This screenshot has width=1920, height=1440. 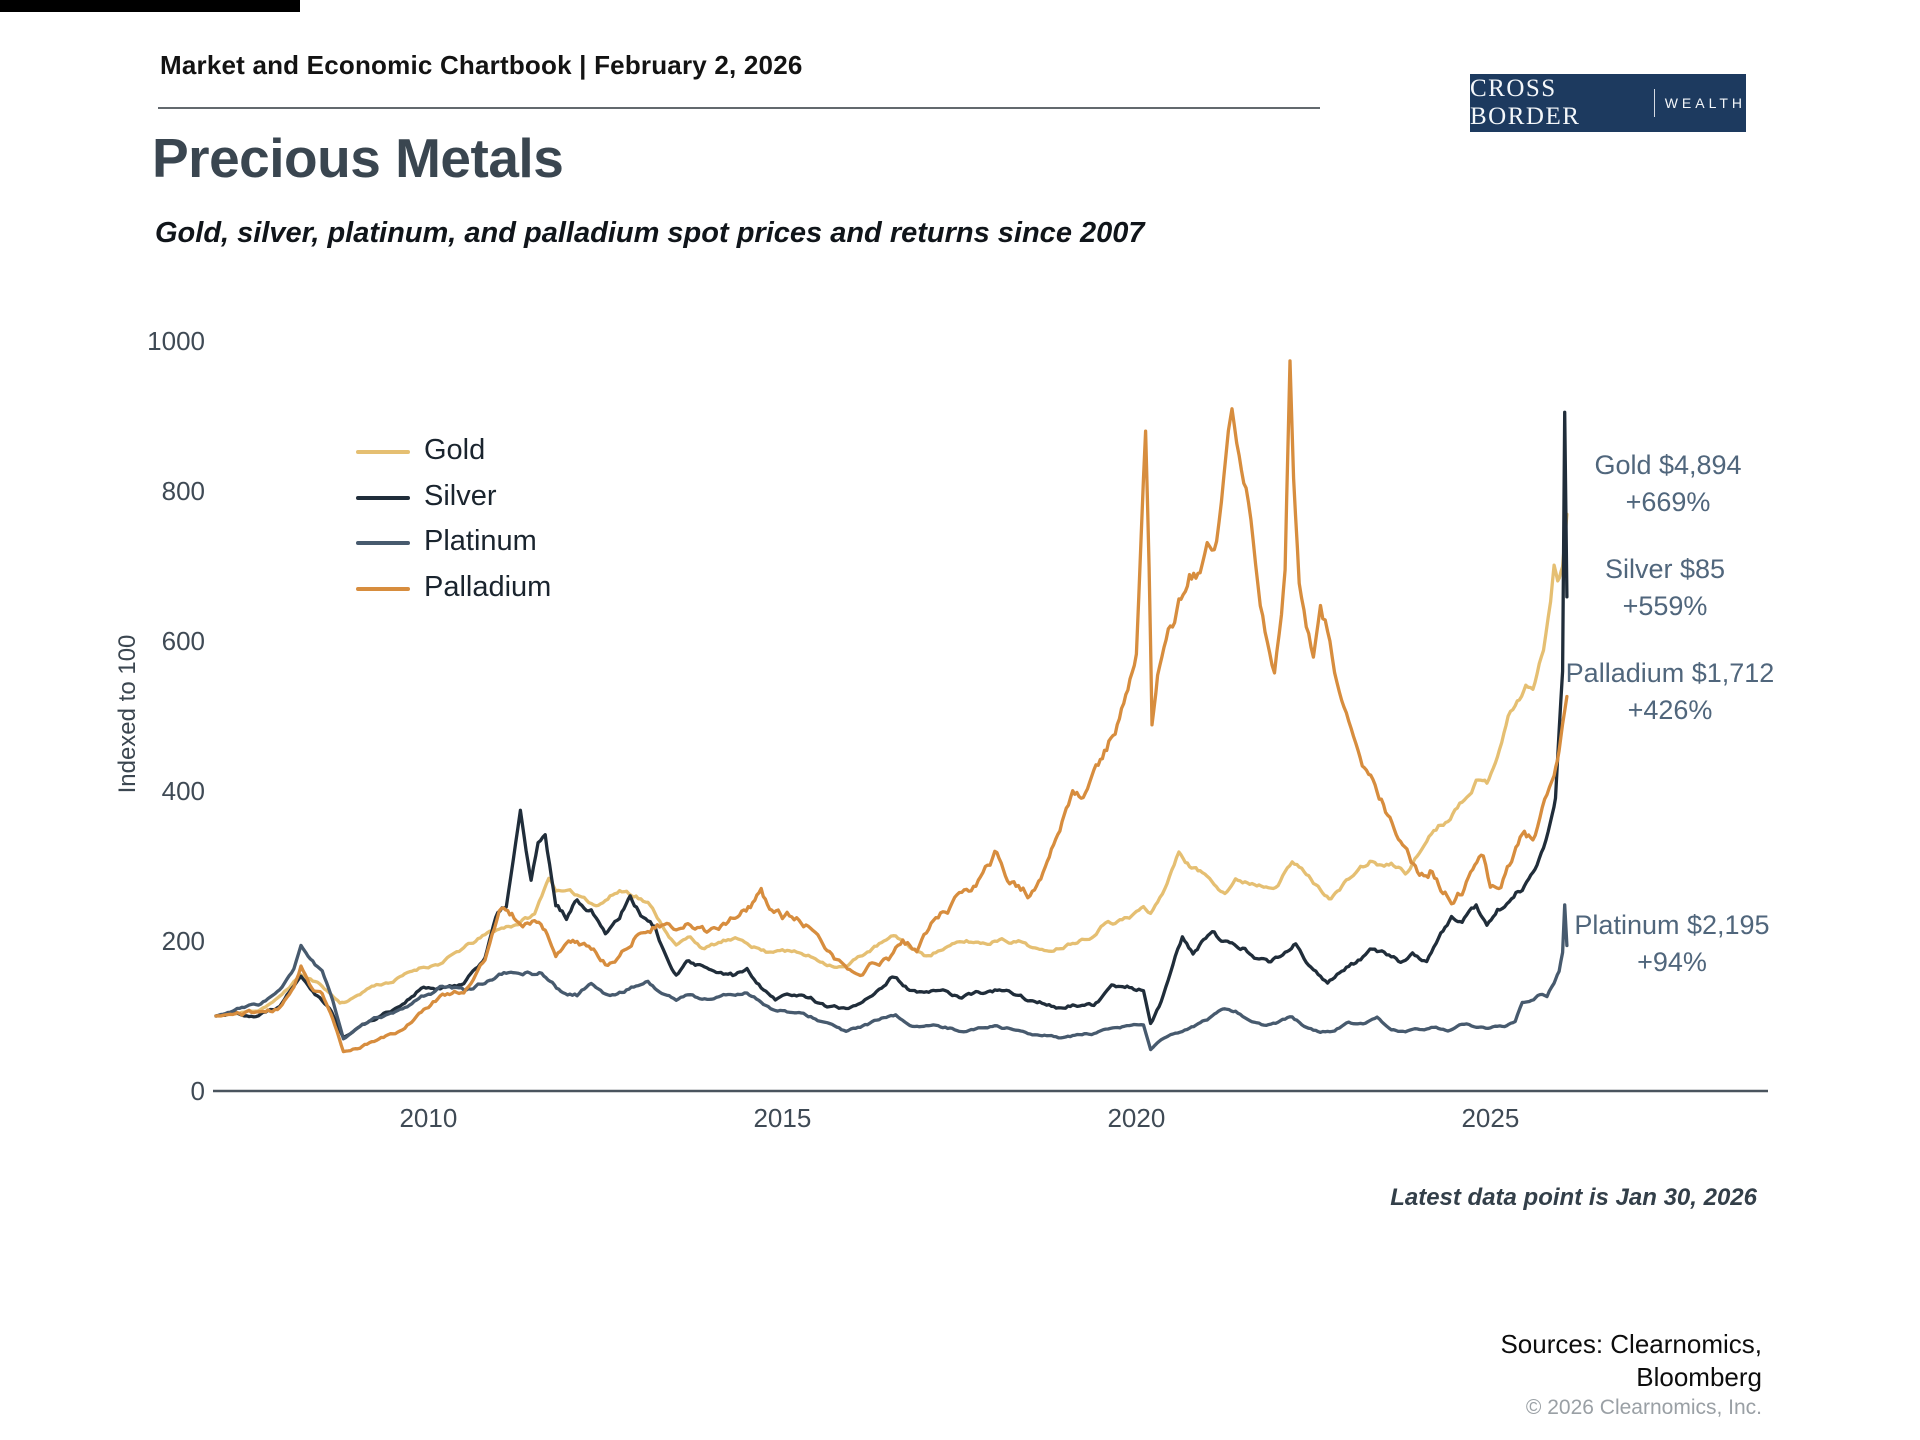 What do you see at coordinates (1665, 606) in the screenshot?
I see `silver-end-label-line: +559%` at bounding box center [1665, 606].